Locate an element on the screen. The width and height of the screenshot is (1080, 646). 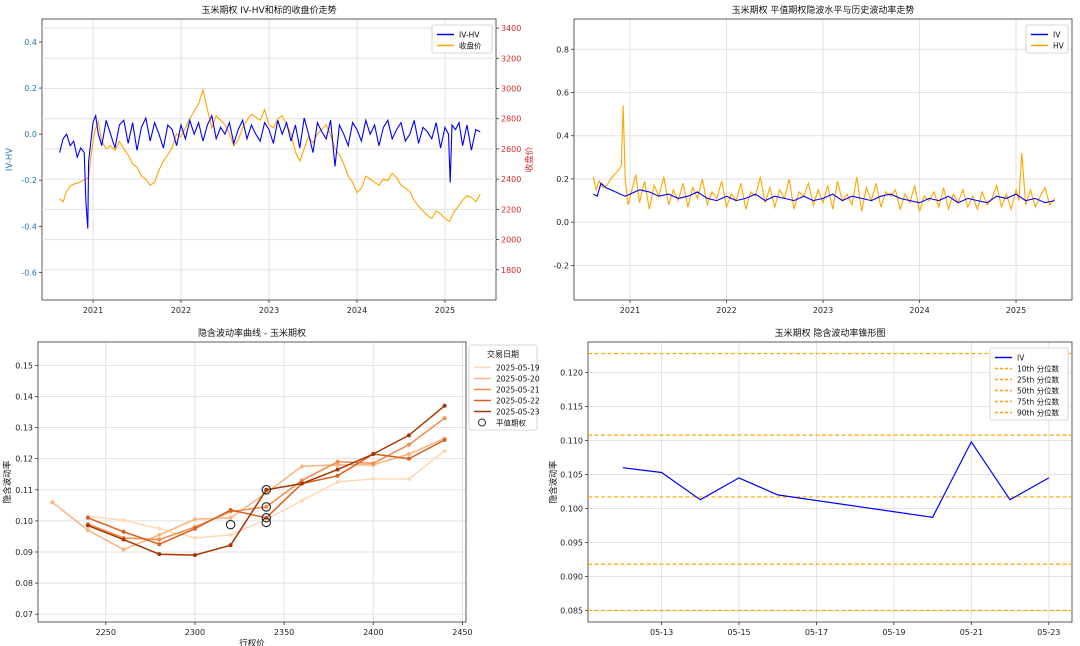
x-axis-label: 行权价 is located at coordinates (252, 642).